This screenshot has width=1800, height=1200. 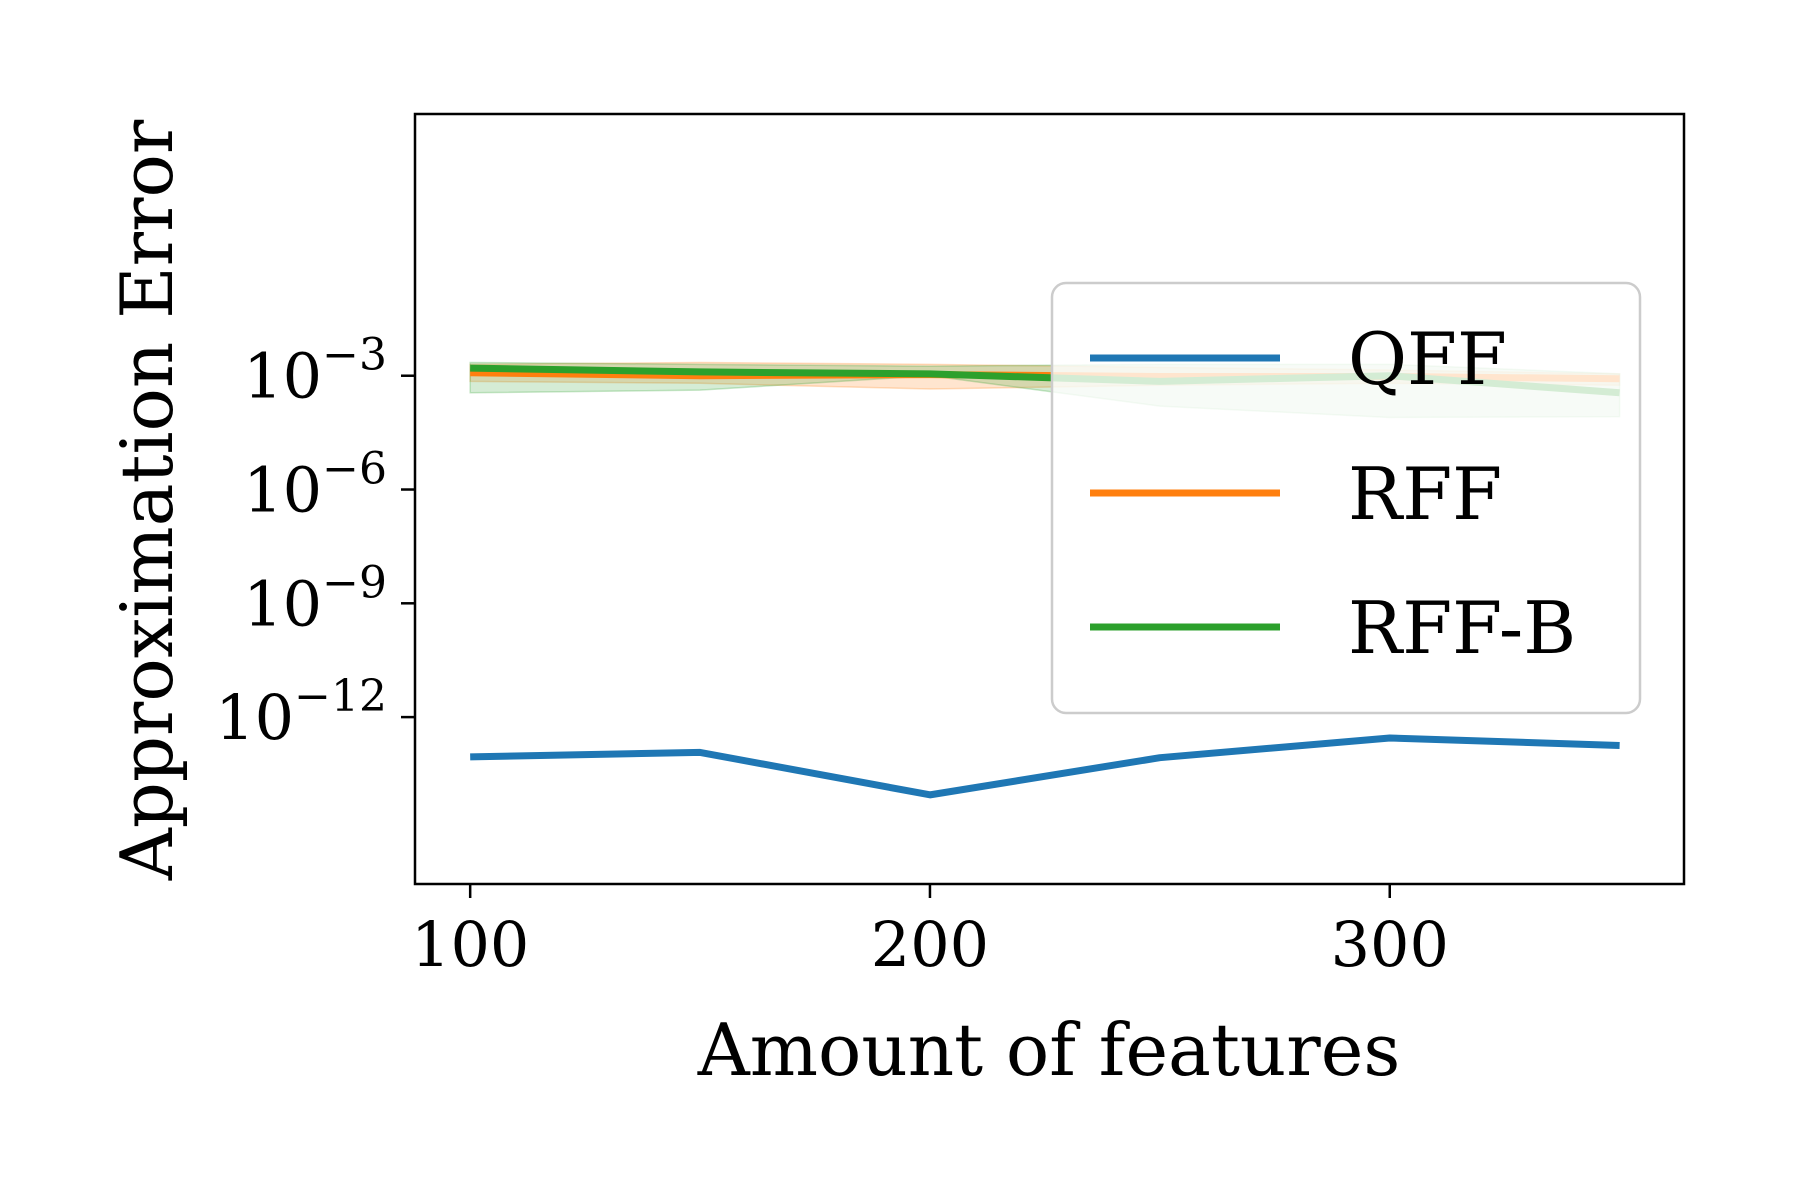 I want to click on y-tick-label: 10⁻¹², so click(x=301, y=712).